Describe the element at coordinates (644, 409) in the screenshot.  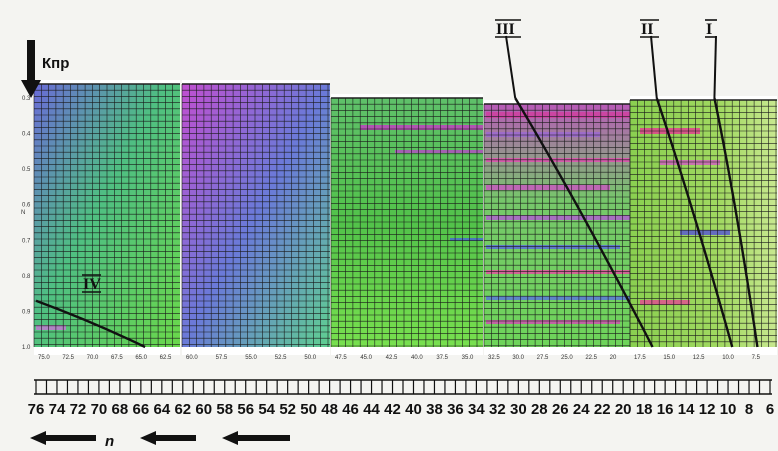
I see `bottom-tick-label: 18` at that location.